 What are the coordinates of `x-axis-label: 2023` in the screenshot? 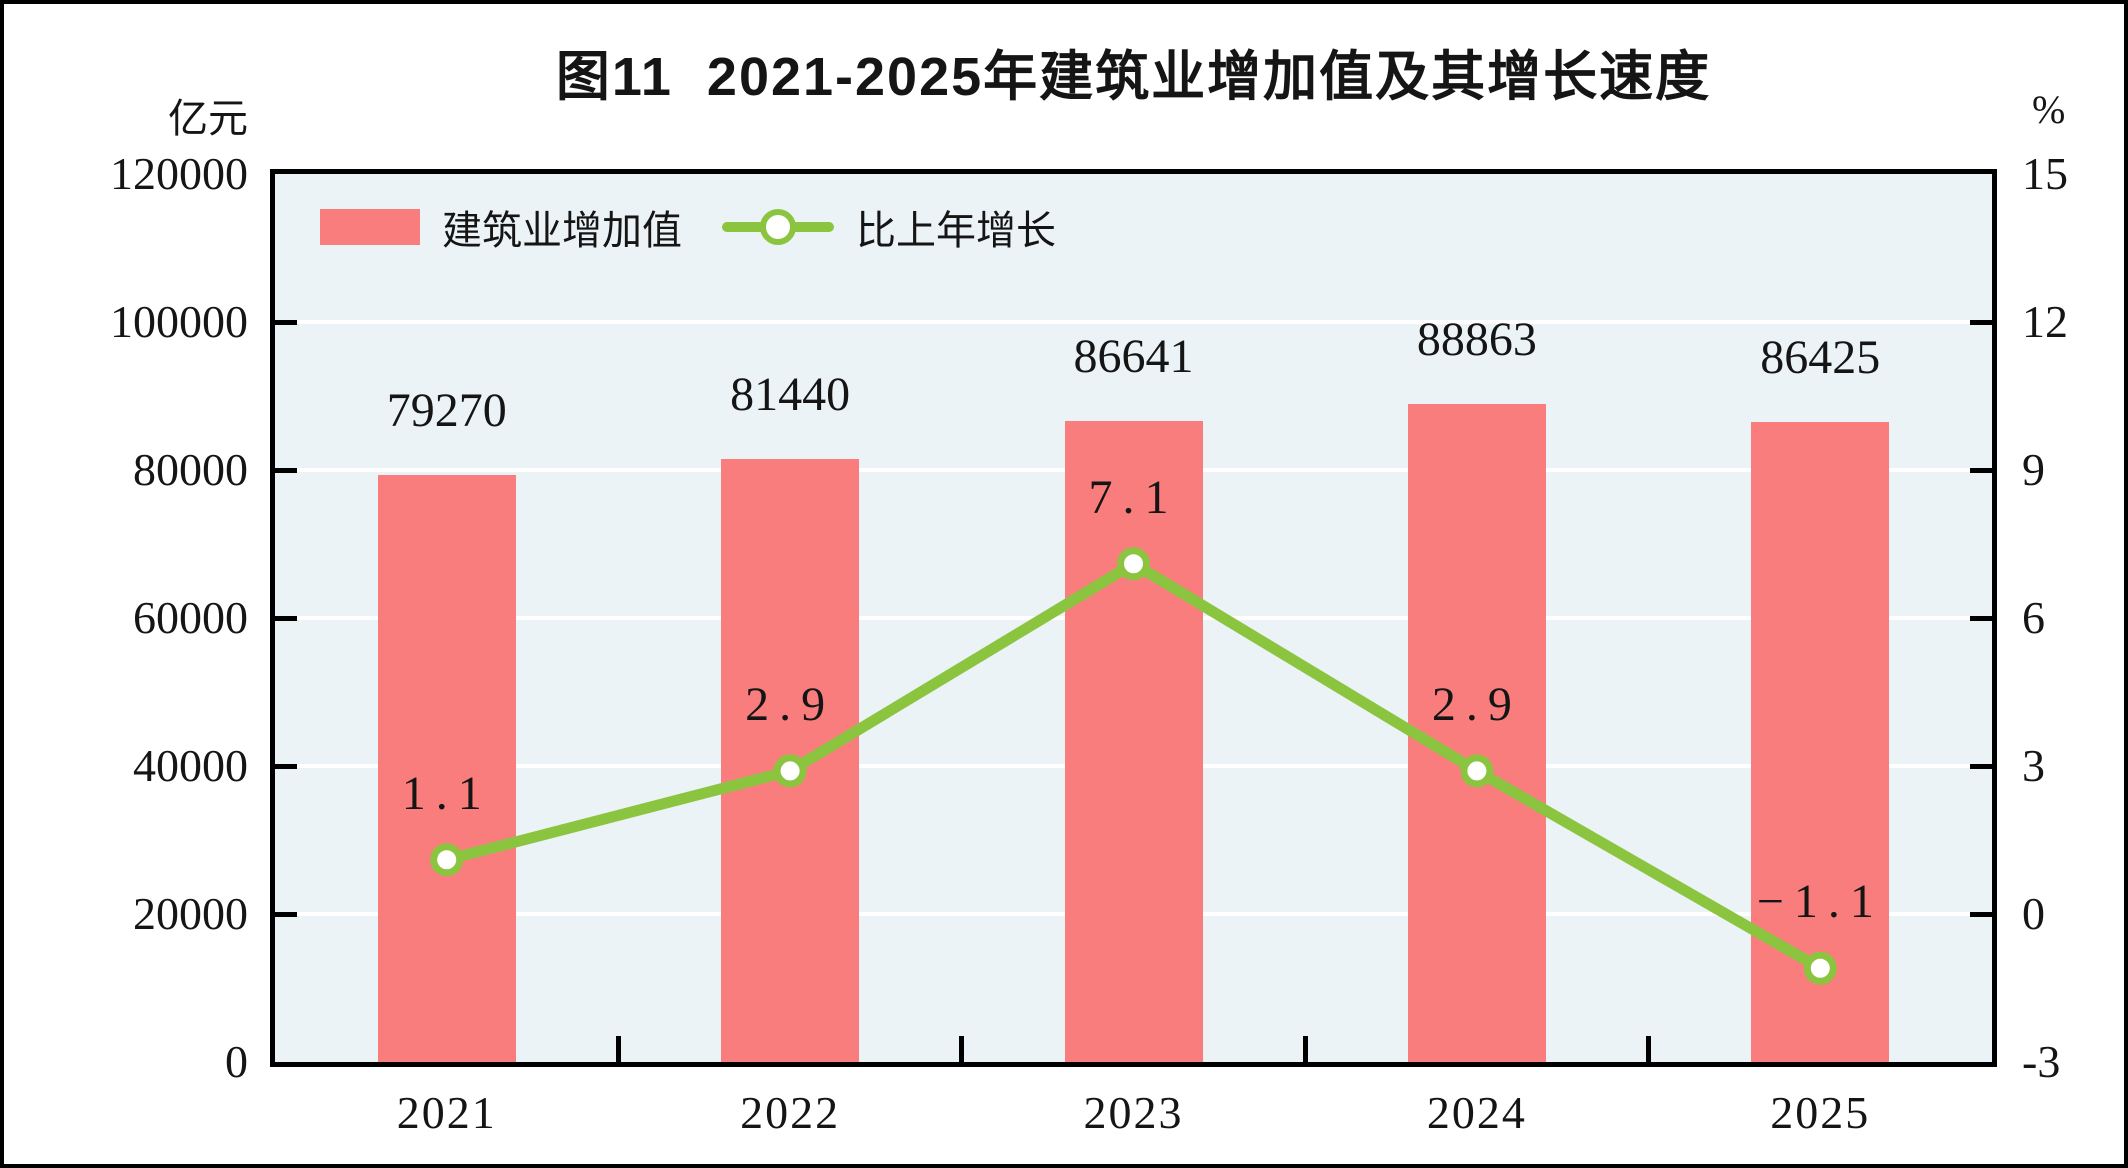 It's located at (1133, 1112).